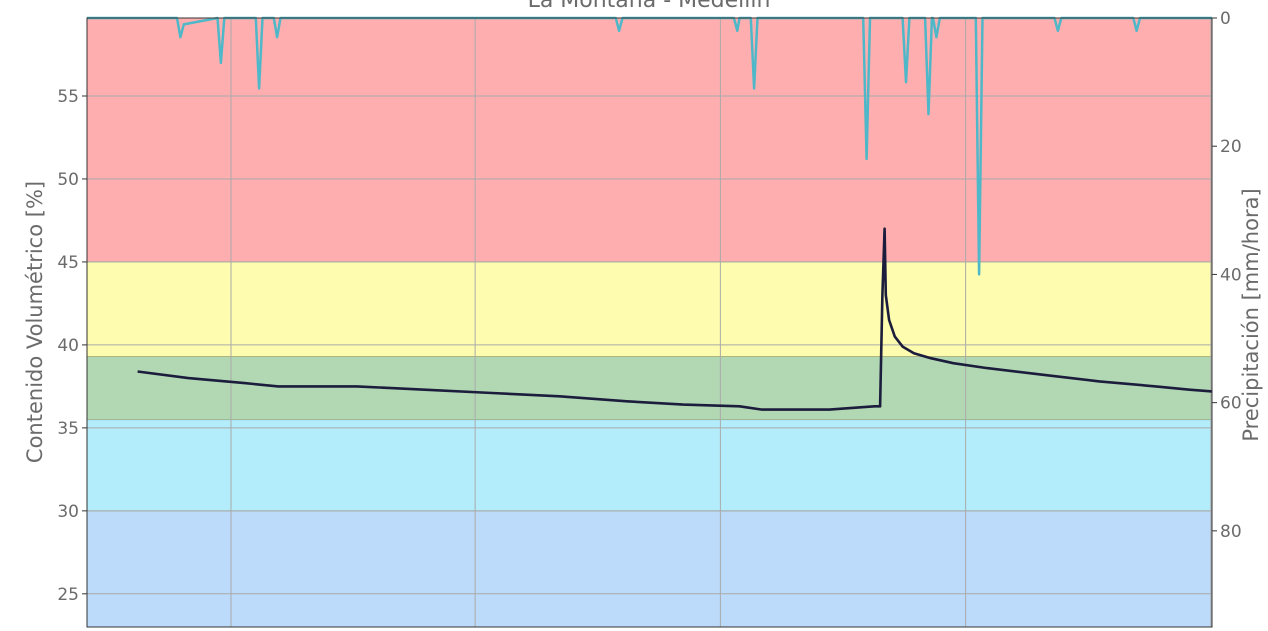 The image size is (1268, 631). What do you see at coordinates (649, 465) in the screenshot?
I see `band-light-blue` at bounding box center [649, 465].